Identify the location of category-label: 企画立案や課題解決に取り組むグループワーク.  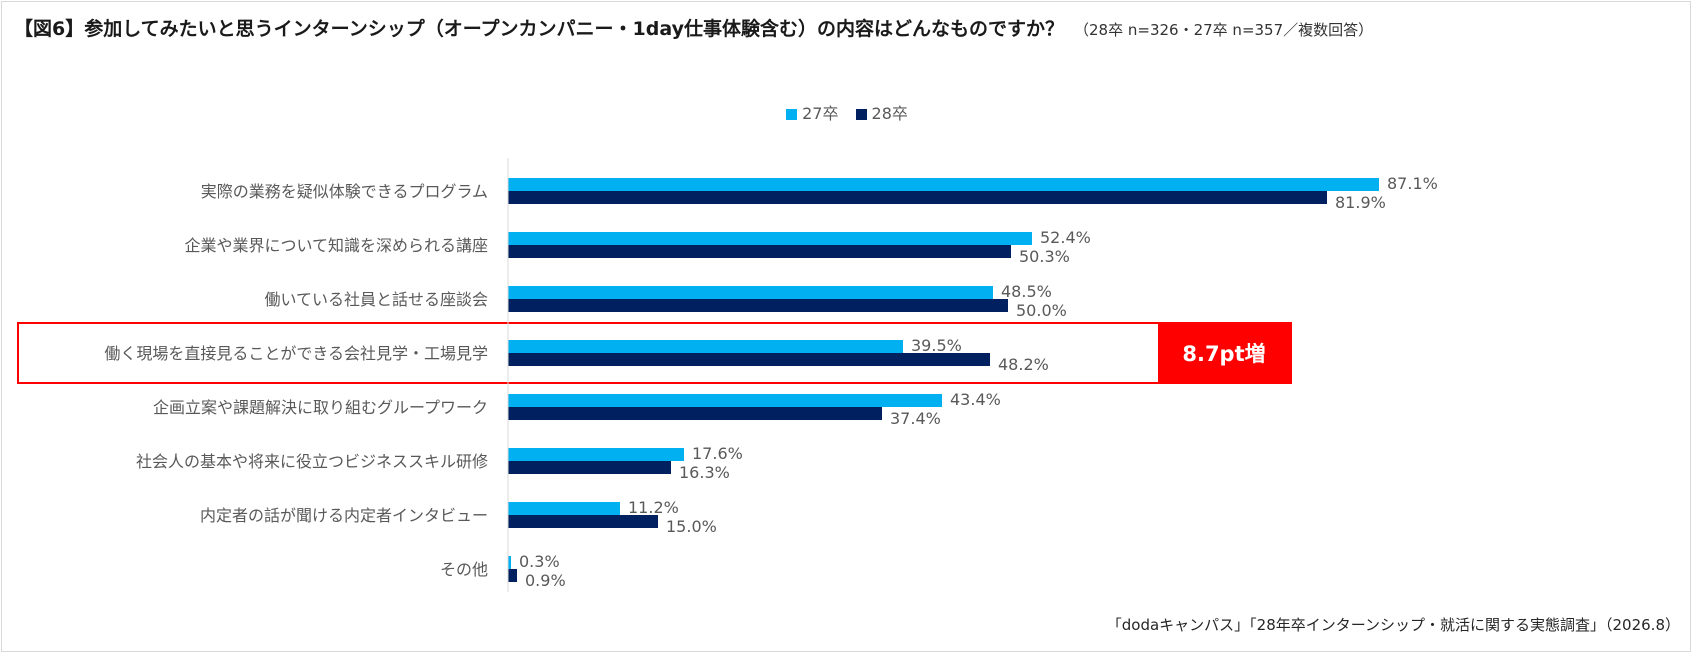
(320, 407).